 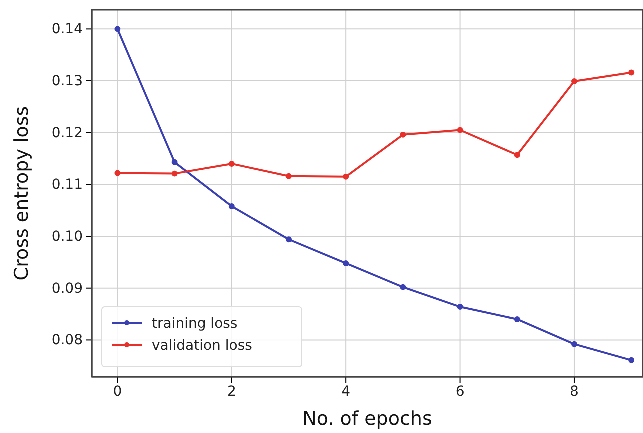 What do you see at coordinates (67, 288) in the screenshot?
I see `y-tick-label: 0.09` at bounding box center [67, 288].